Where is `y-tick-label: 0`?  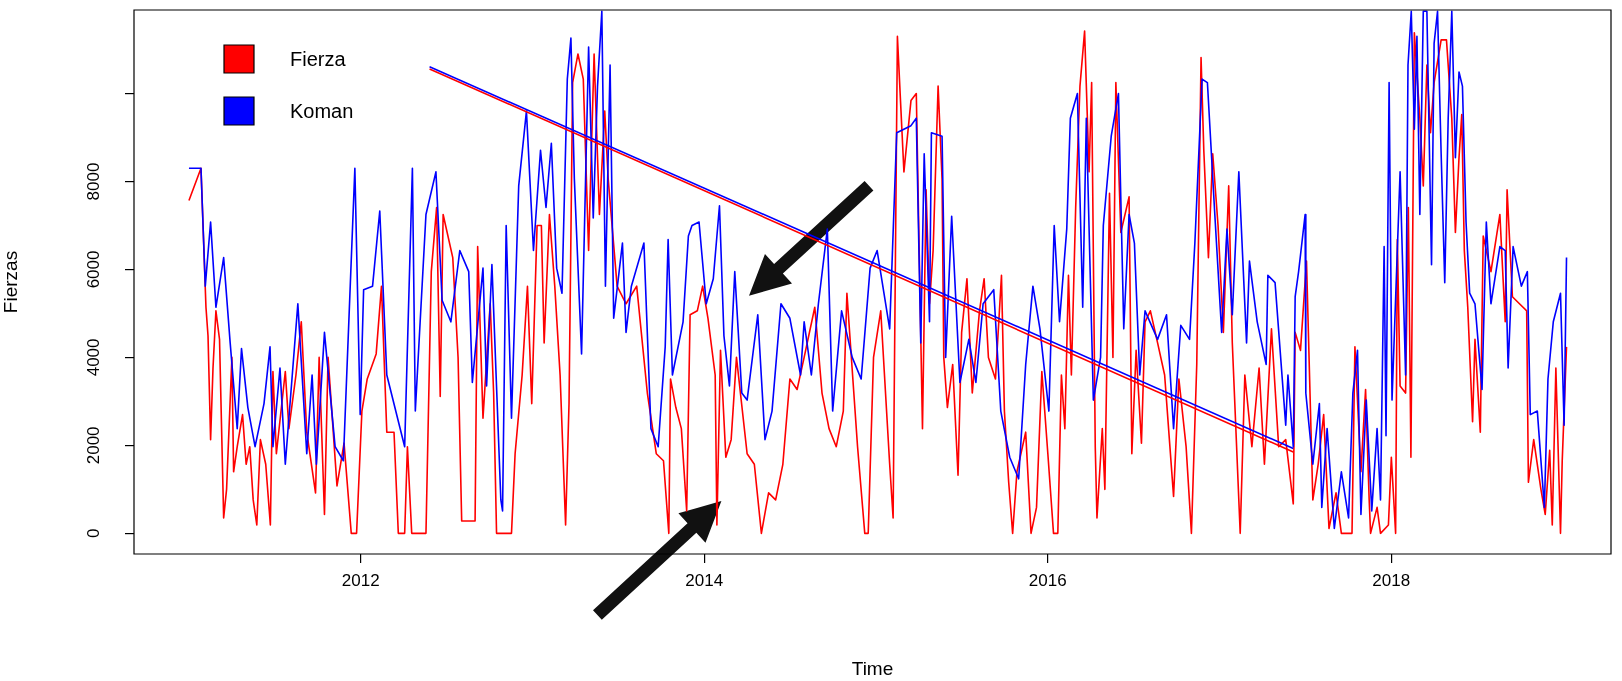
y-tick-label: 0 is located at coordinates (93, 533).